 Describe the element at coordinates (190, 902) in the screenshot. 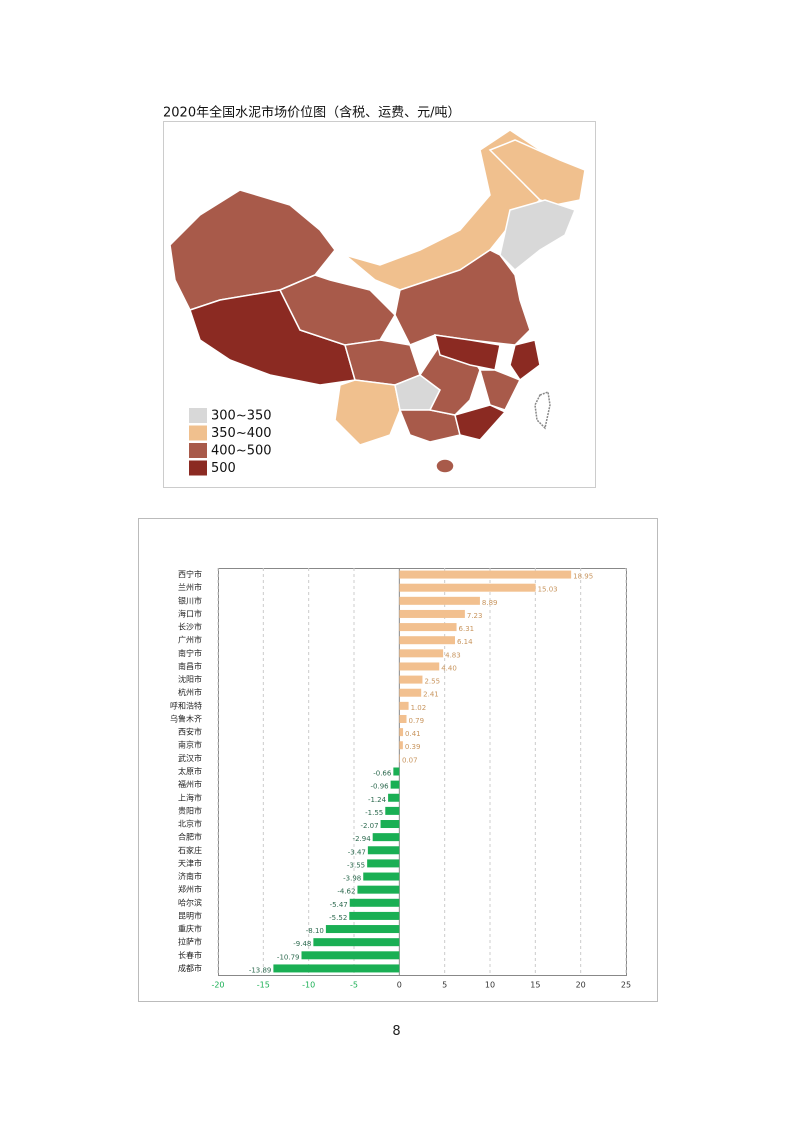

I see `category-label: 哈尔滨` at that location.